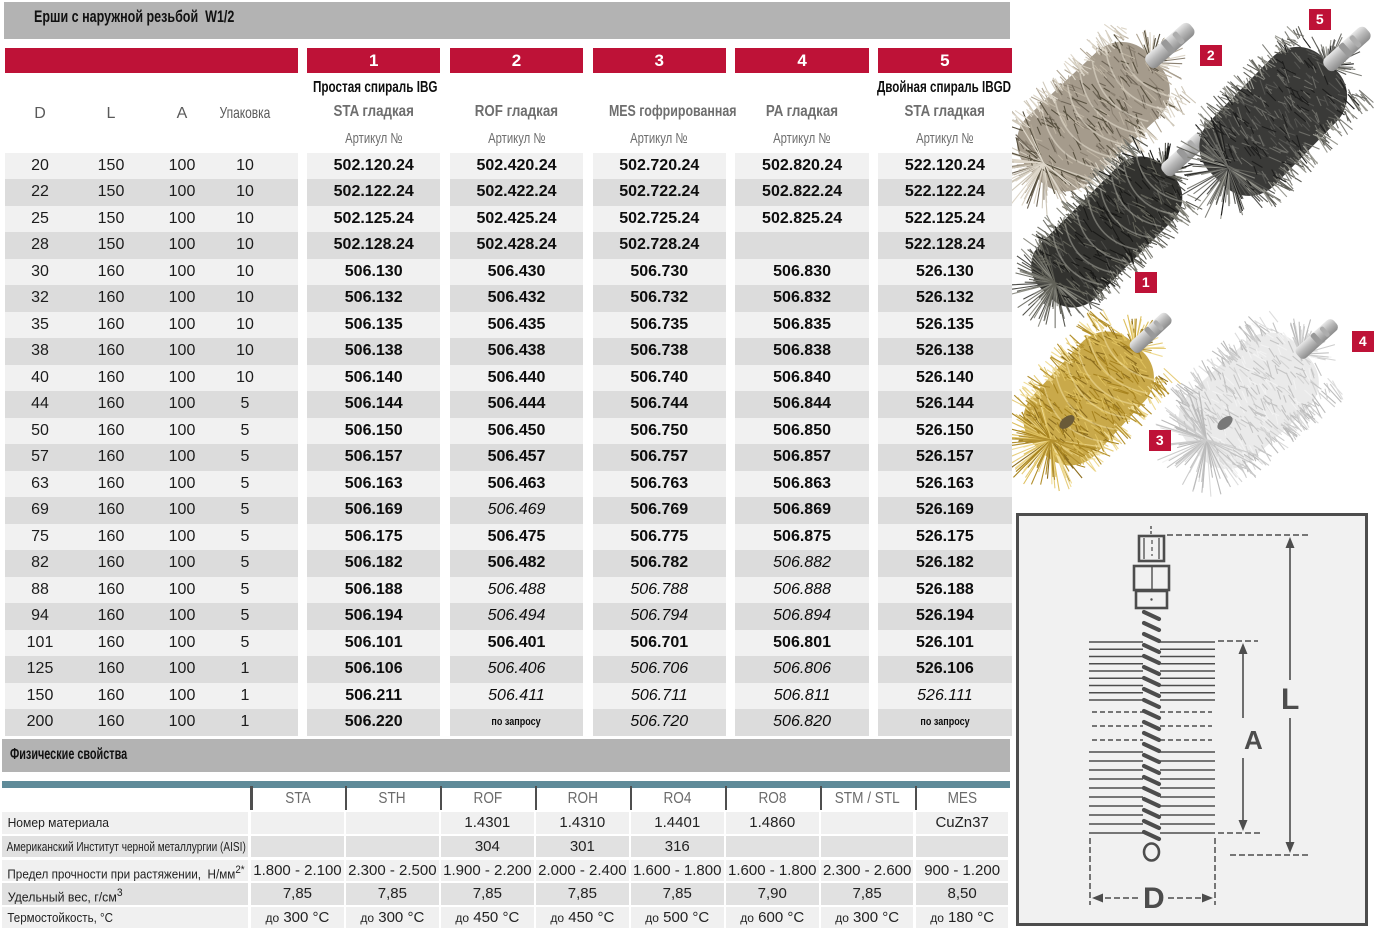 The width and height of the screenshot is (1374, 936). I want to click on svg-text: D, so click(1154, 898).